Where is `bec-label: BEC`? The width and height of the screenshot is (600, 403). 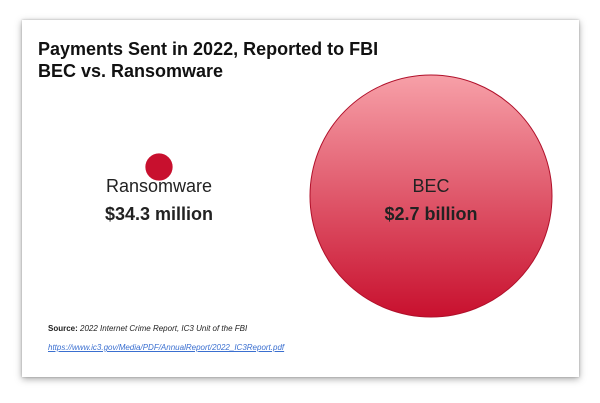
bec-label: BEC is located at coordinates (431, 186).